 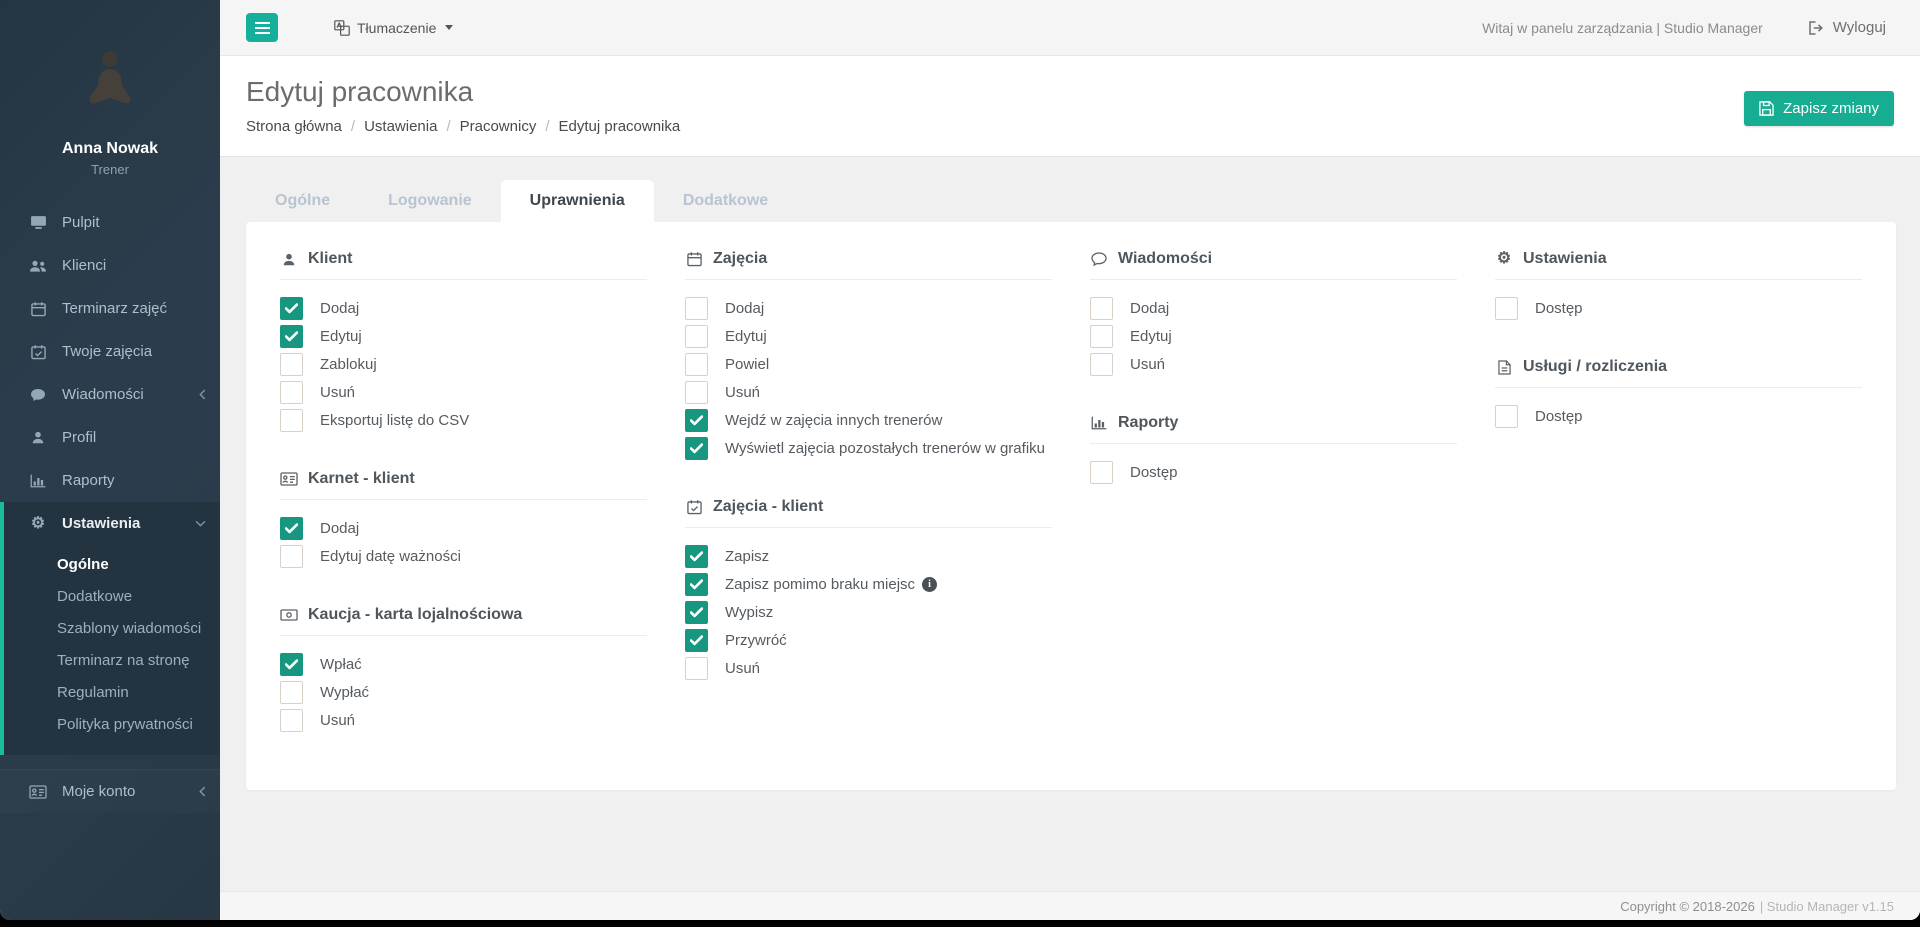 What do you see at coordinates (110, 480) in the screenshot?
I see `sidebar-item-raporty: Raporty` at bounding box center [110, 480].